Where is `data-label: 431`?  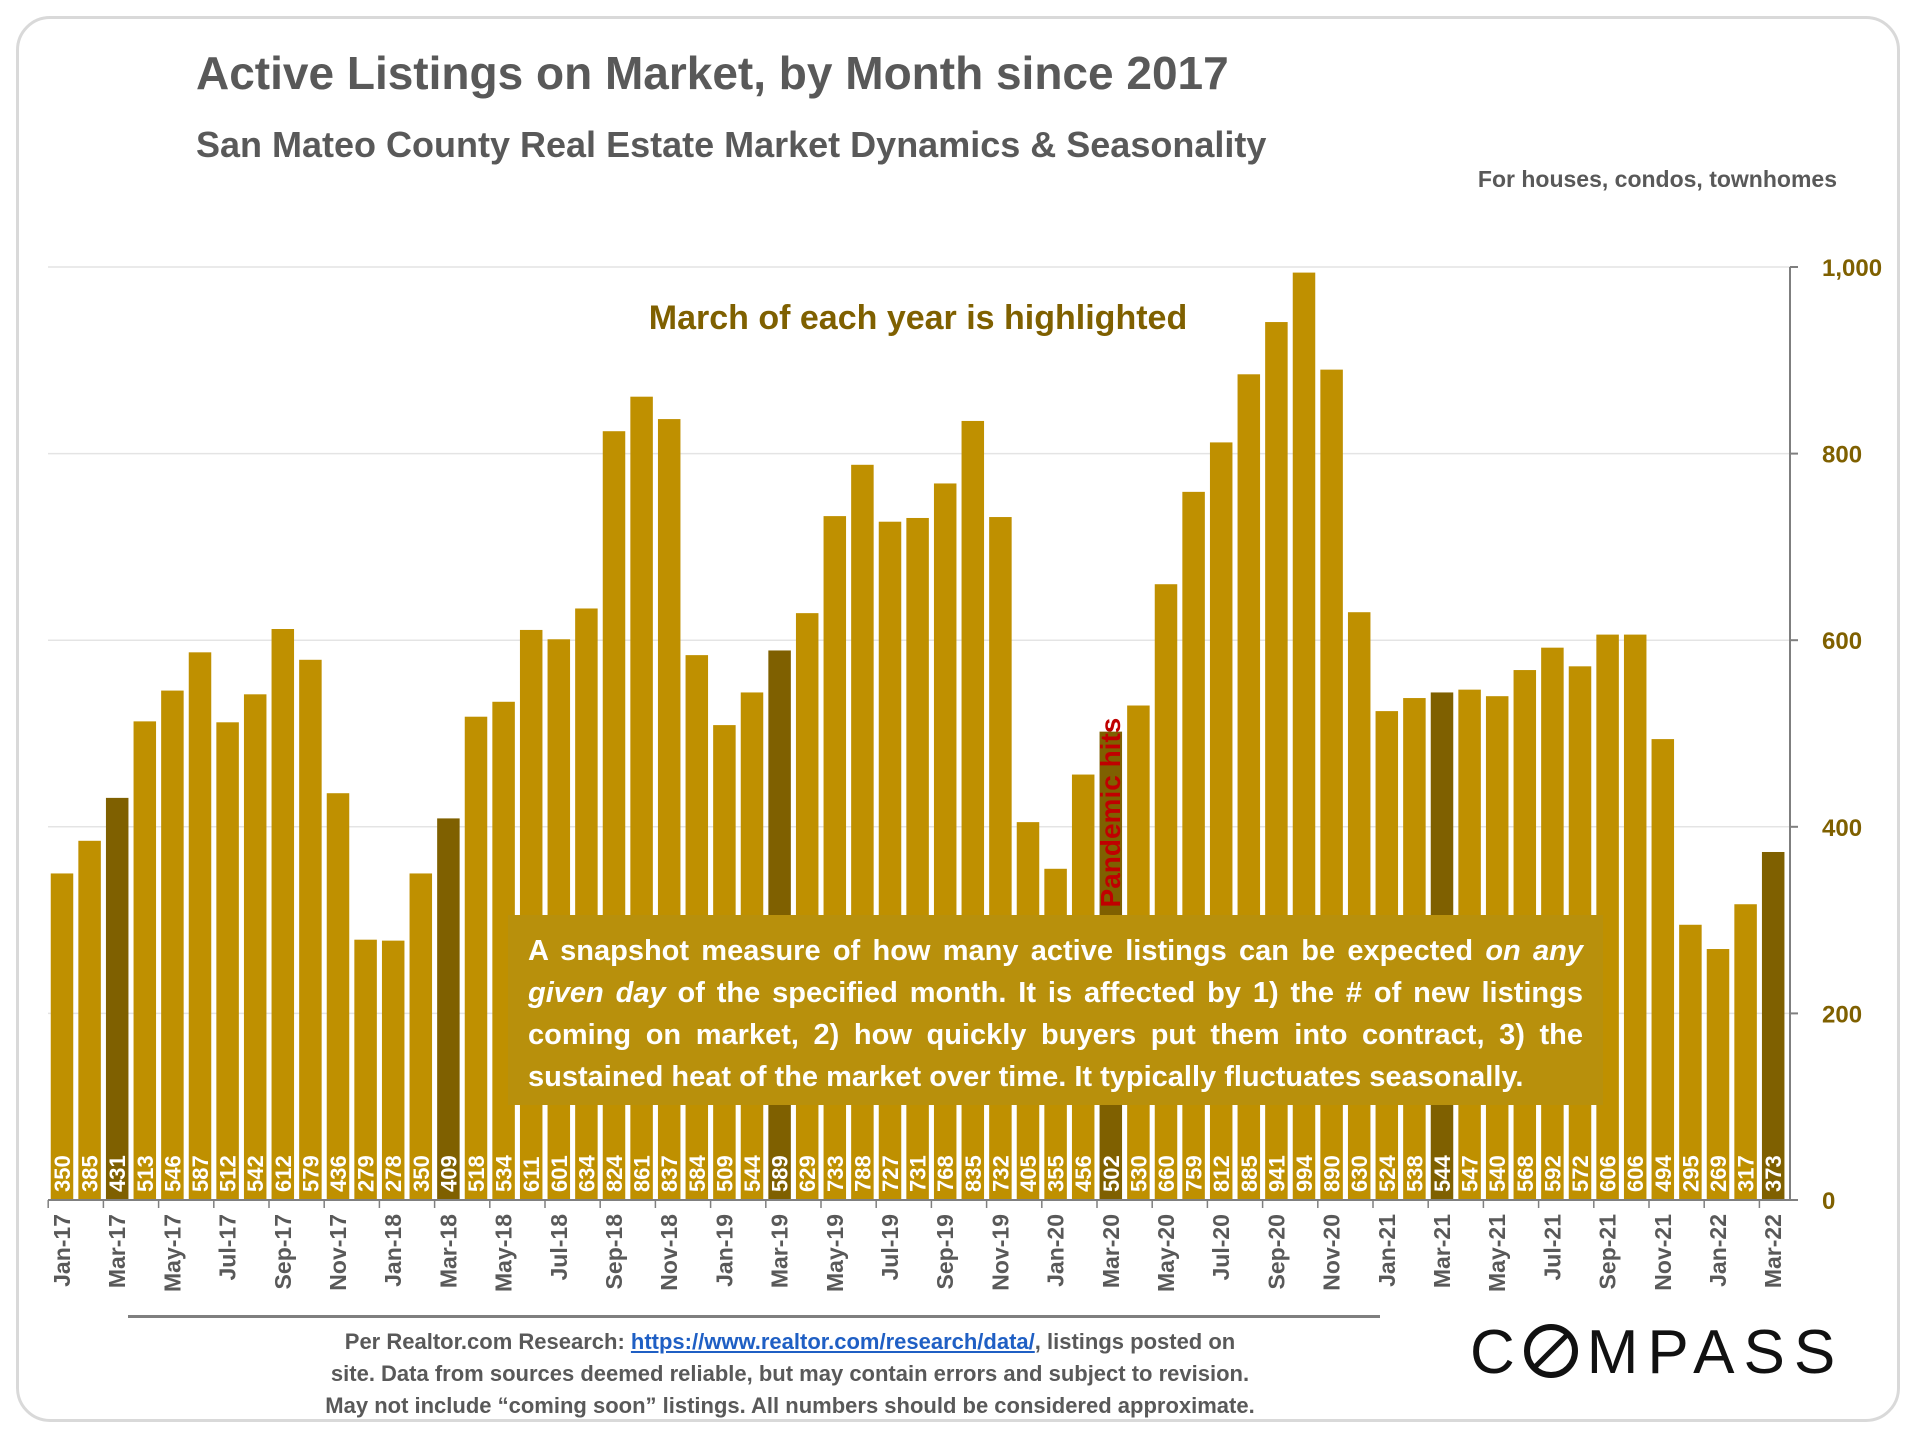
data-label: 431 is located at coordinates (117, 1173).